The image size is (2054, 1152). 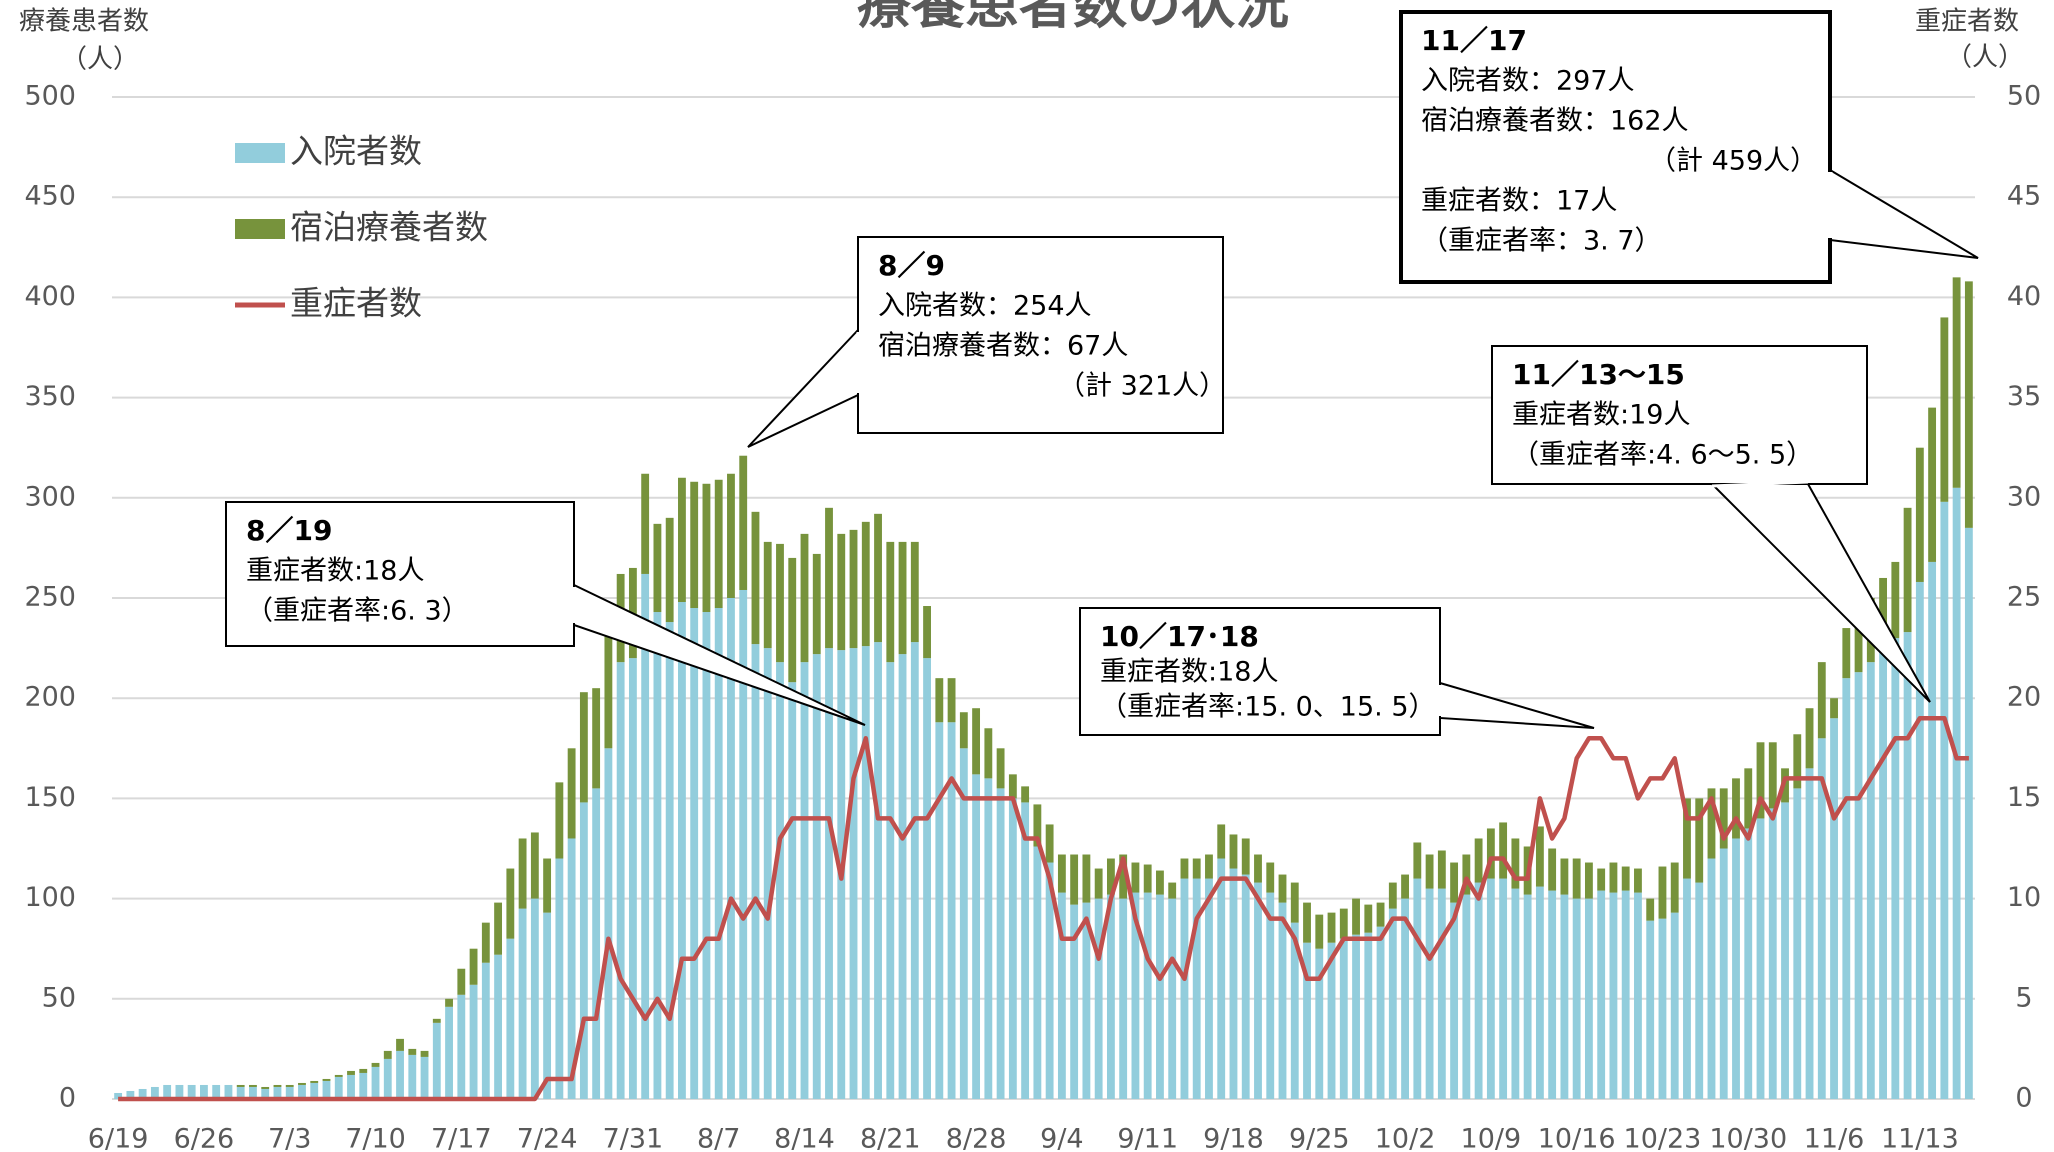 What do you see at coordinates (803, 387) in the screenshot?
I see `callout-pointer` at bounding box center [803, 387].